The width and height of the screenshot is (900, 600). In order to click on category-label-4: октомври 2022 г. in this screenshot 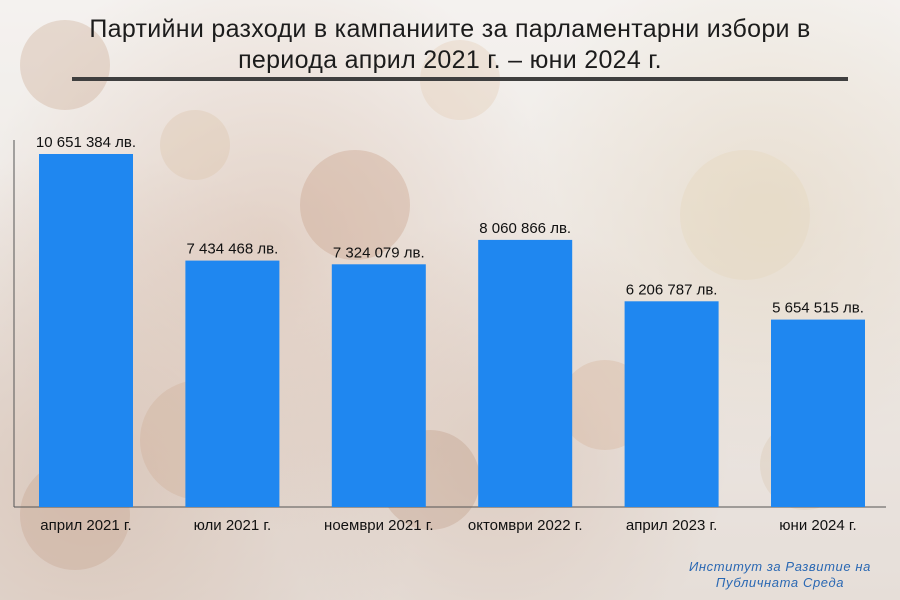, I will do `click(525, 525)`.